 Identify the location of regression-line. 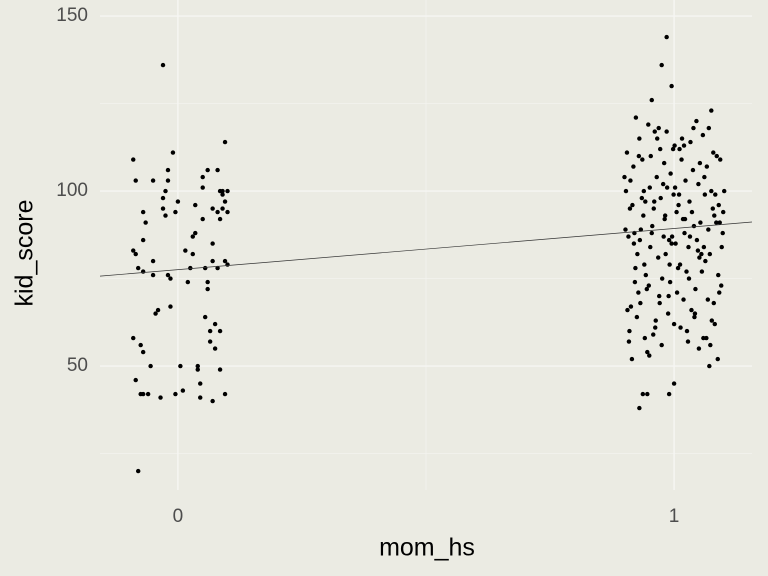
(426, 249).